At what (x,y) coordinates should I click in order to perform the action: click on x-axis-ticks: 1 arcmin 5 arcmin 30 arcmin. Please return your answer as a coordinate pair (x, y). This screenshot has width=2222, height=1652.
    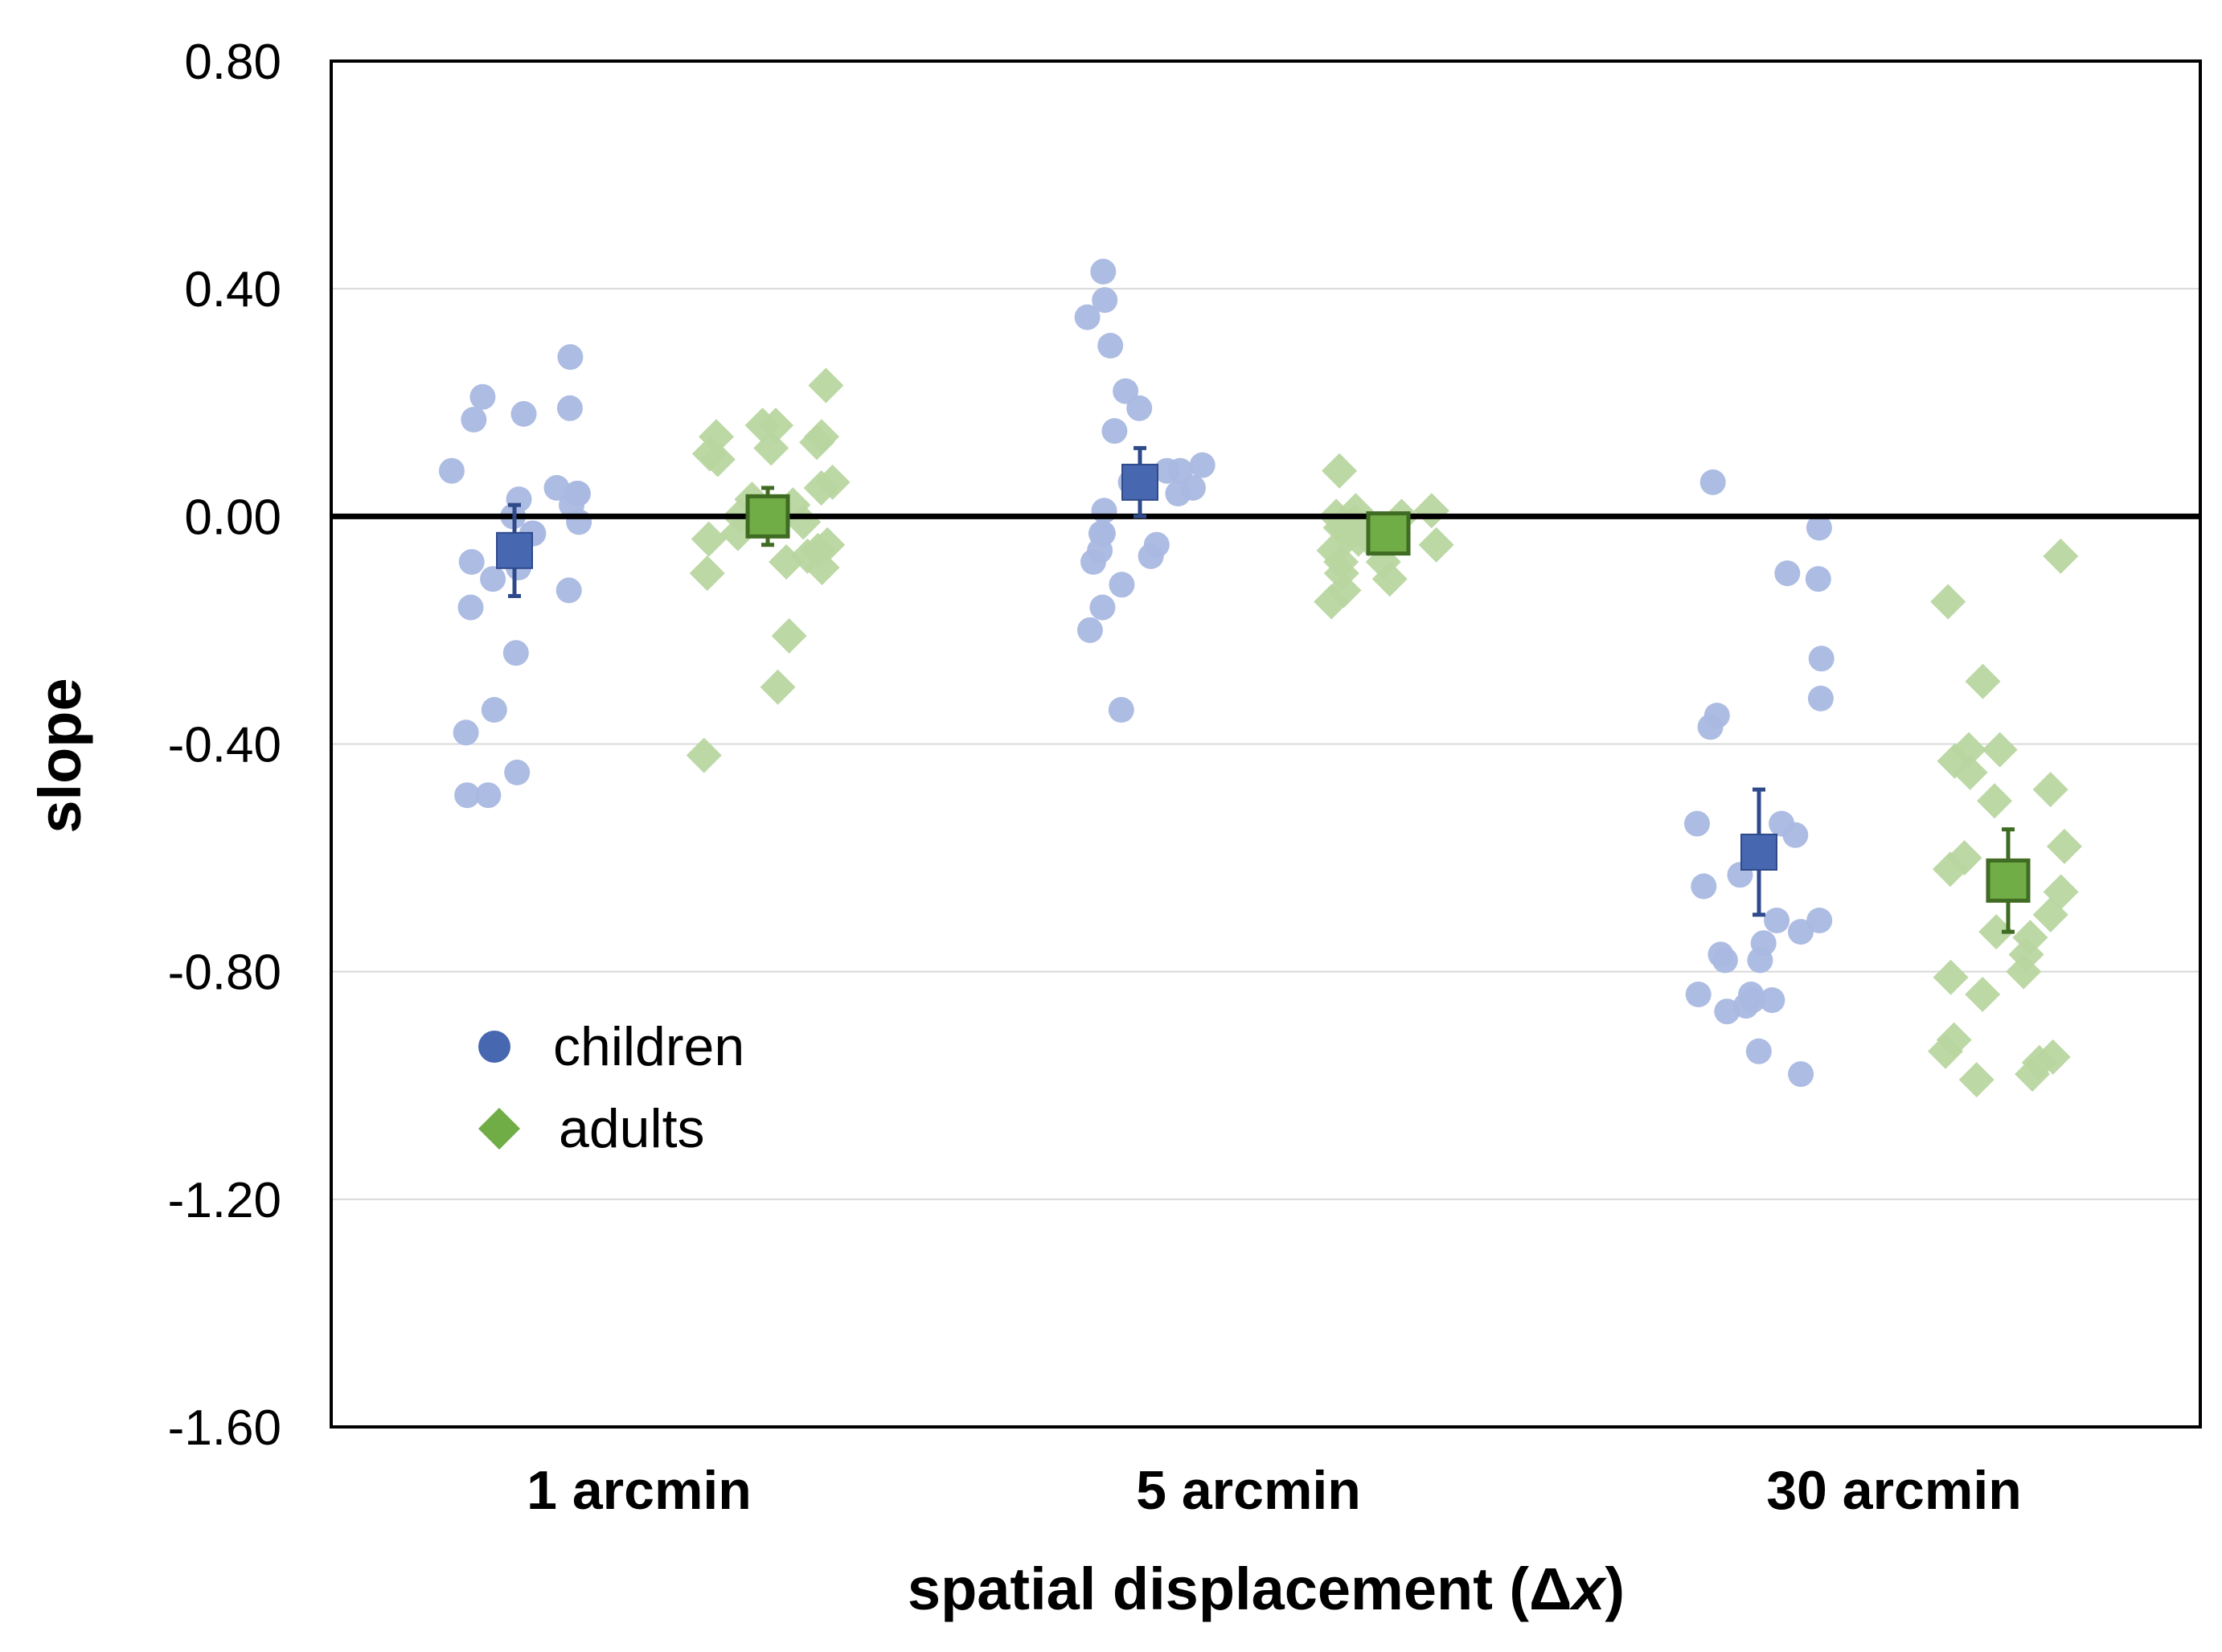
    Looking at the image, I should click on (1274, 1490).